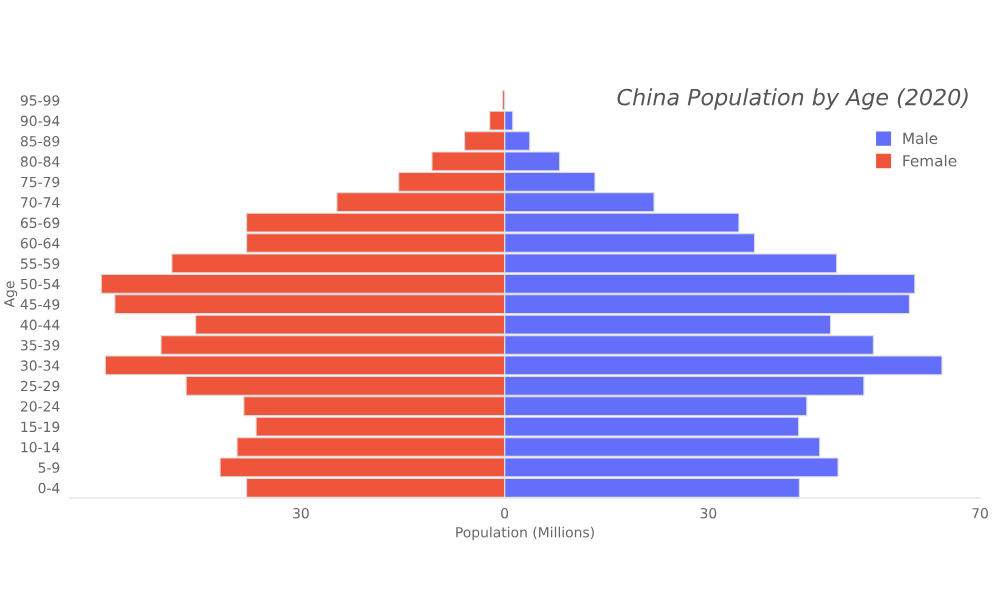 The width and height of the screenshot is (1000, 600). I want to click on chart-title: China Population by Age (2020), so click(792, 99).